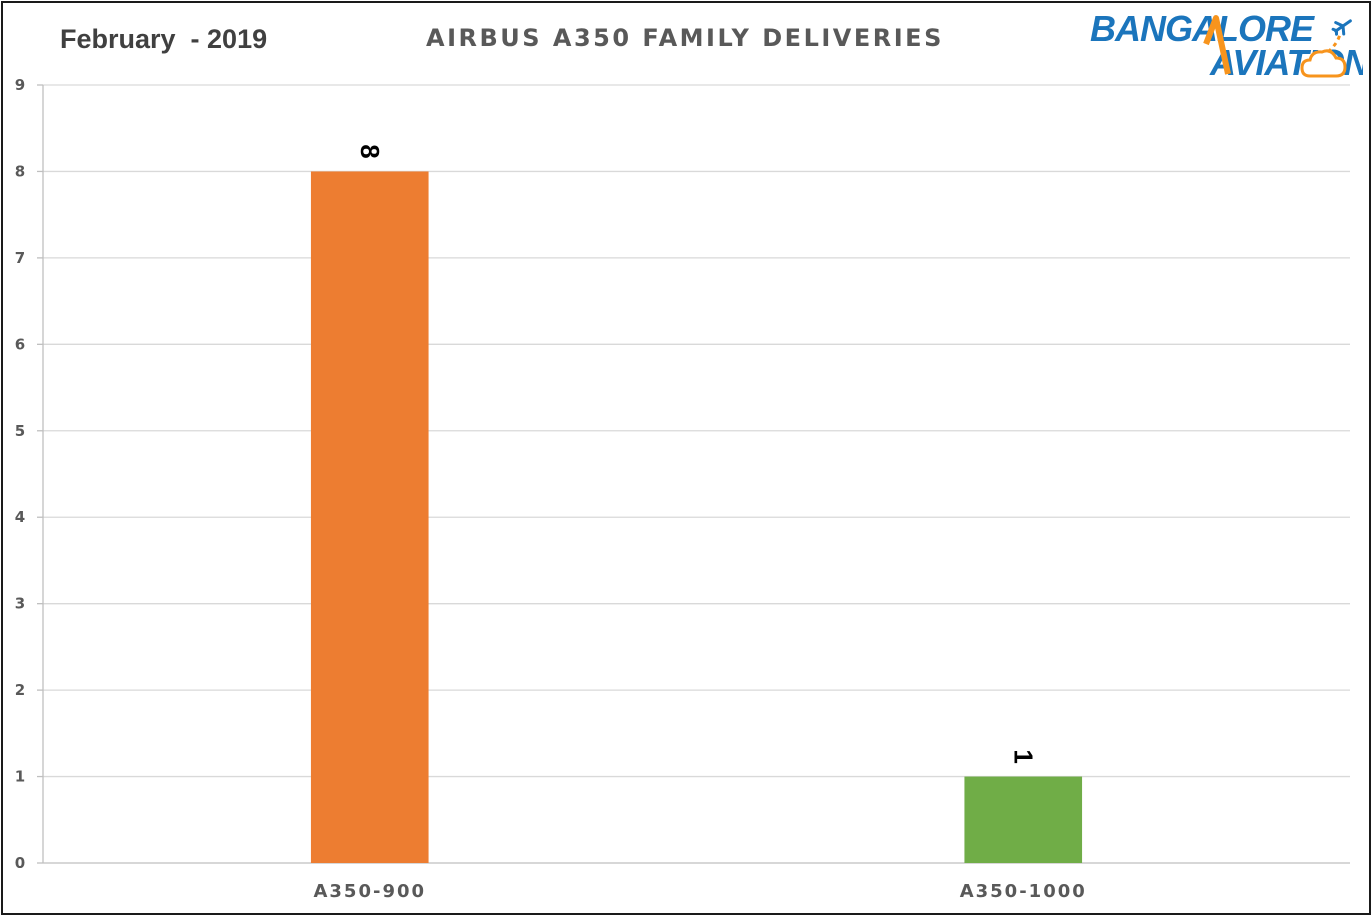  I want to click on y-tick-label: 9, so click(20, 85).